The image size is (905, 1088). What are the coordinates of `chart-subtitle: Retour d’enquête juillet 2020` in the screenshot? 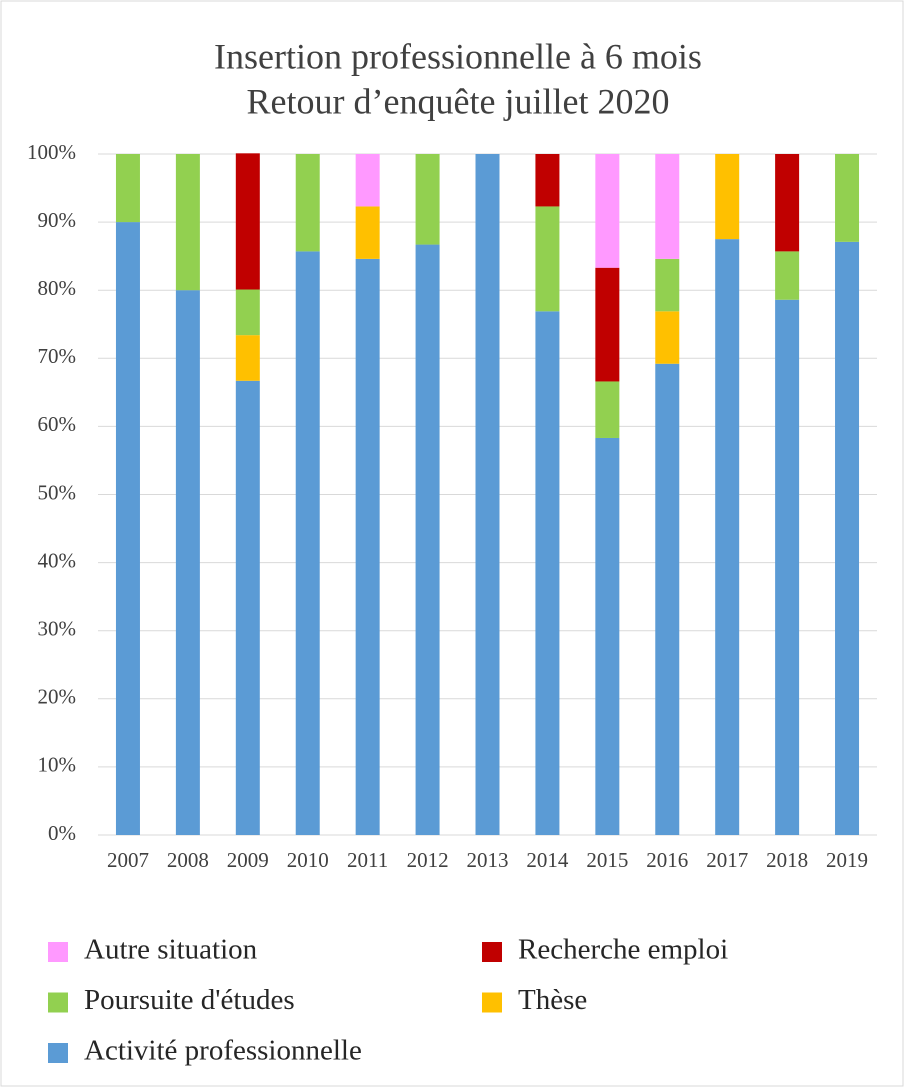 It's located at (458, 101).